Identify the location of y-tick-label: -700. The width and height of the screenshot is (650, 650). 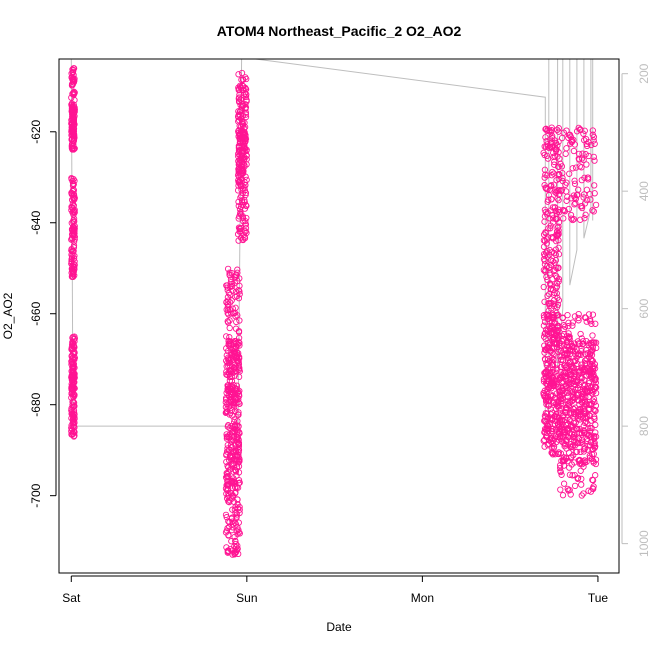
(36, 495).